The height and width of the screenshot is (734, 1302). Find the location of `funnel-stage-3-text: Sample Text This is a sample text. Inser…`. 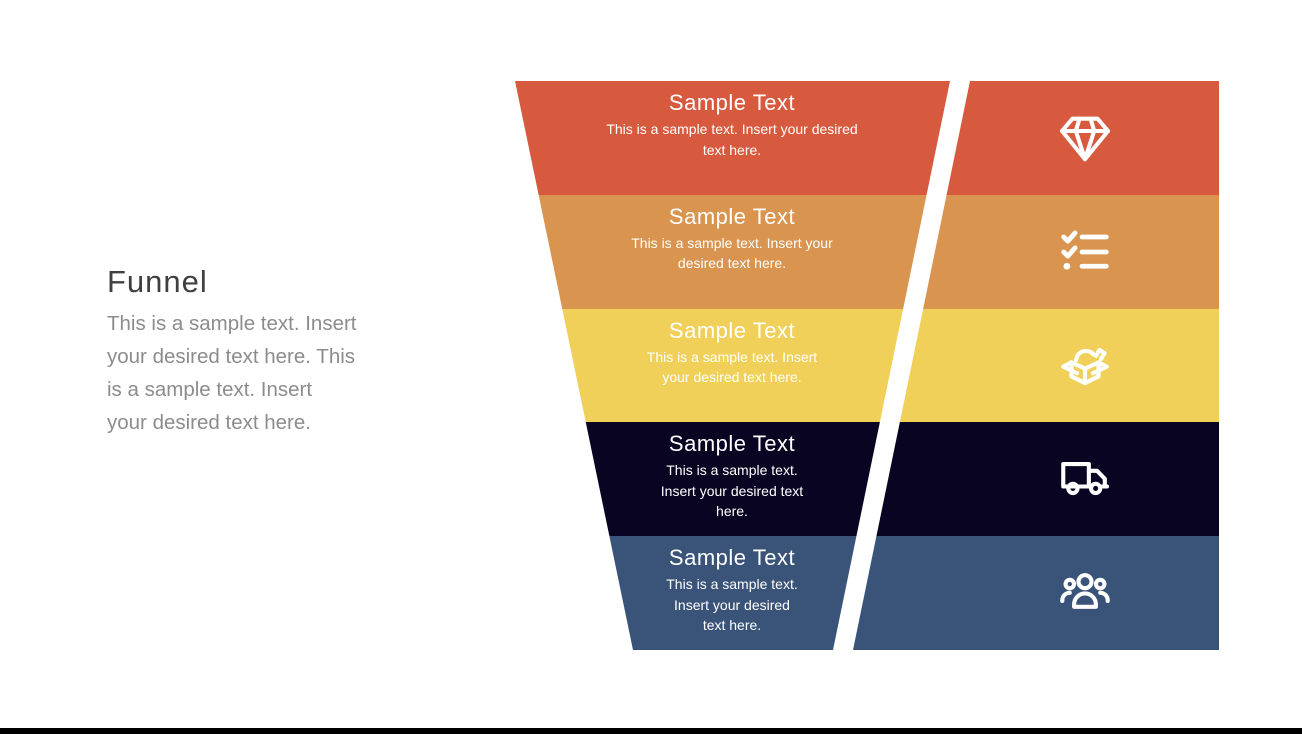

funnel-stage-3-text: Sample Text This is a sample text. Inser… is located at coordinates (732, 352).